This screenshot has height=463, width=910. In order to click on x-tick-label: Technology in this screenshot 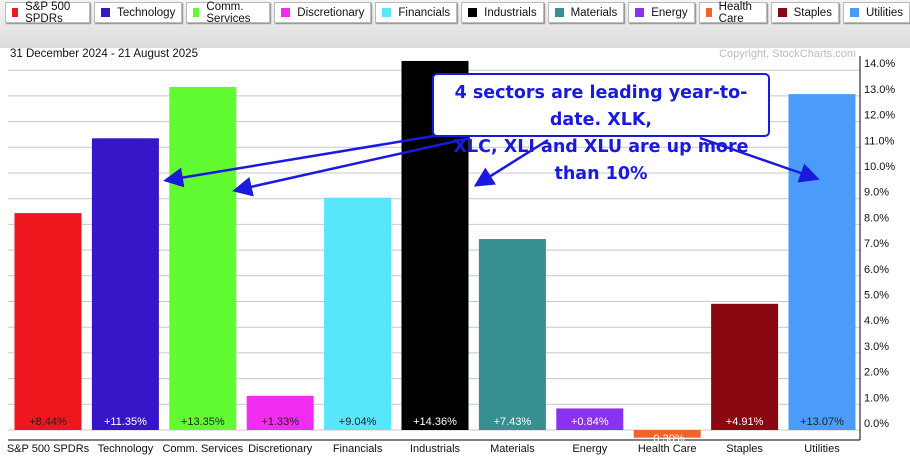, I will do `click(126, 449)`.